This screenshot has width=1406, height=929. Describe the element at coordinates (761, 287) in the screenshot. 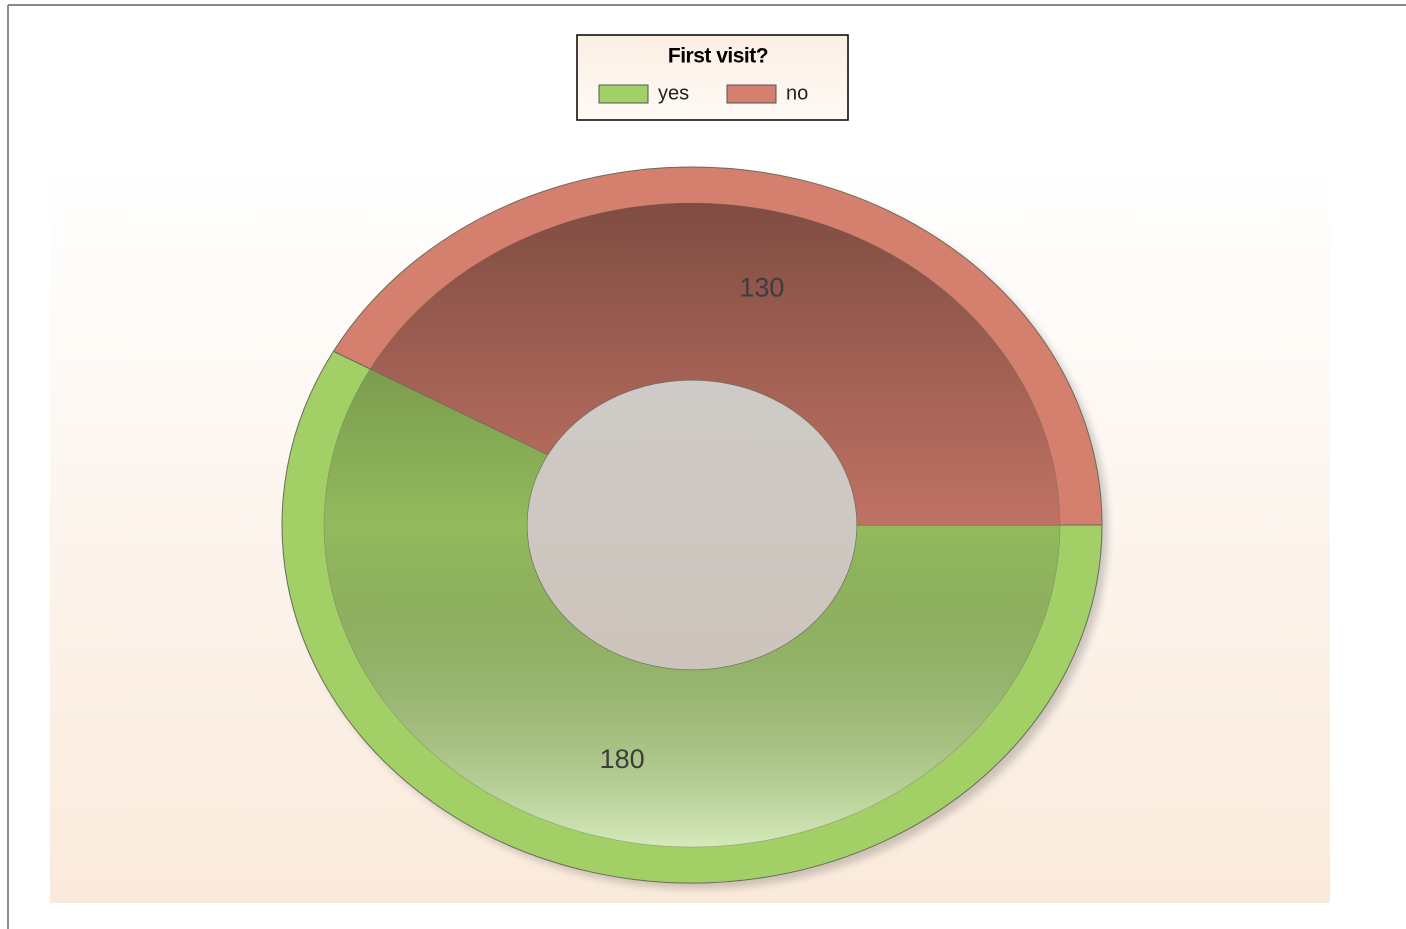

I see `data-label: 130` at that location.